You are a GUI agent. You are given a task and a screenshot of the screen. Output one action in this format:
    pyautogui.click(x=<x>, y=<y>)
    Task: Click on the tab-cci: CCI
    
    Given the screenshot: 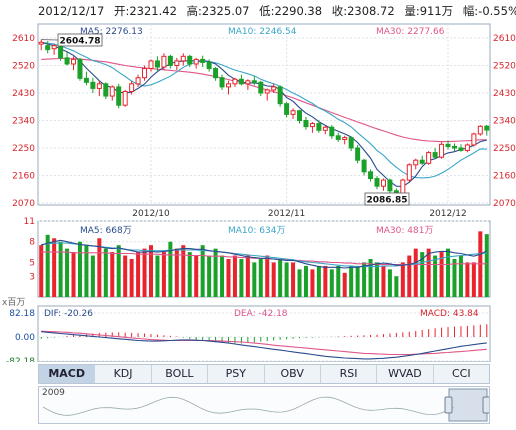 What is the action you would take?
    pyautogui.click(x=461, y=373)
    